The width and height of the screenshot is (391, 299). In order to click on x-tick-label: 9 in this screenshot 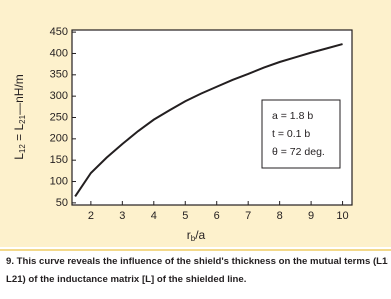, I will do `click(311, 216)`.